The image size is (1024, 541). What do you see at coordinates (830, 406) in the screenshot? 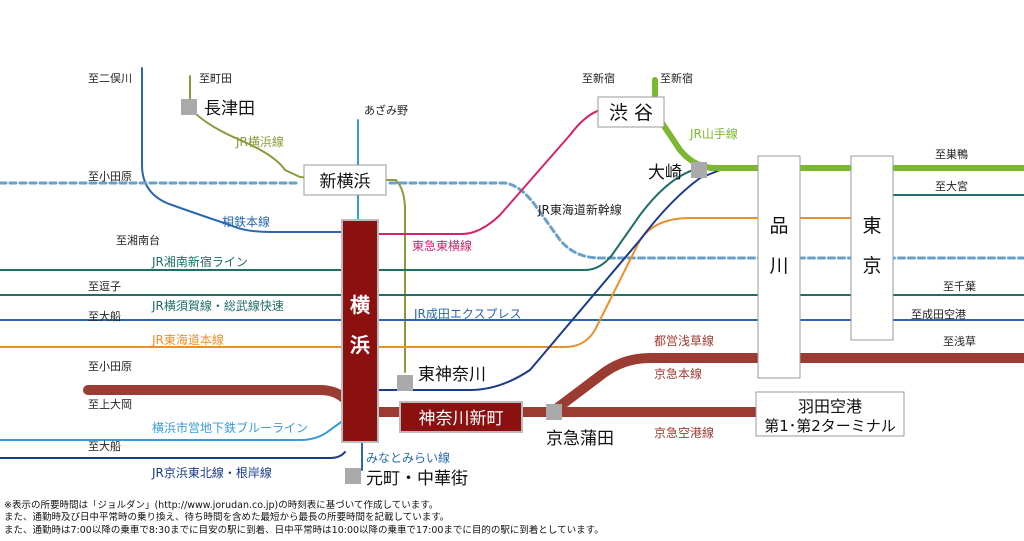
I see `station-haneda-1: 羽田空港` at bounding box center [830, 406].